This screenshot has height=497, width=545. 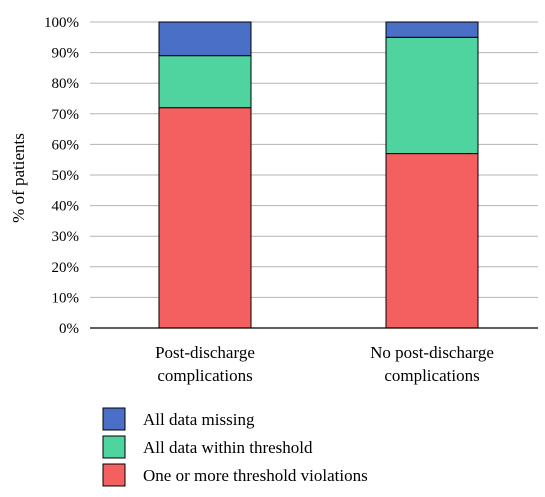 What do you see at coordinates (18, 178) in the screenshot?
I see `y-axis-label: % of patients` at bounding box center [18, 178].